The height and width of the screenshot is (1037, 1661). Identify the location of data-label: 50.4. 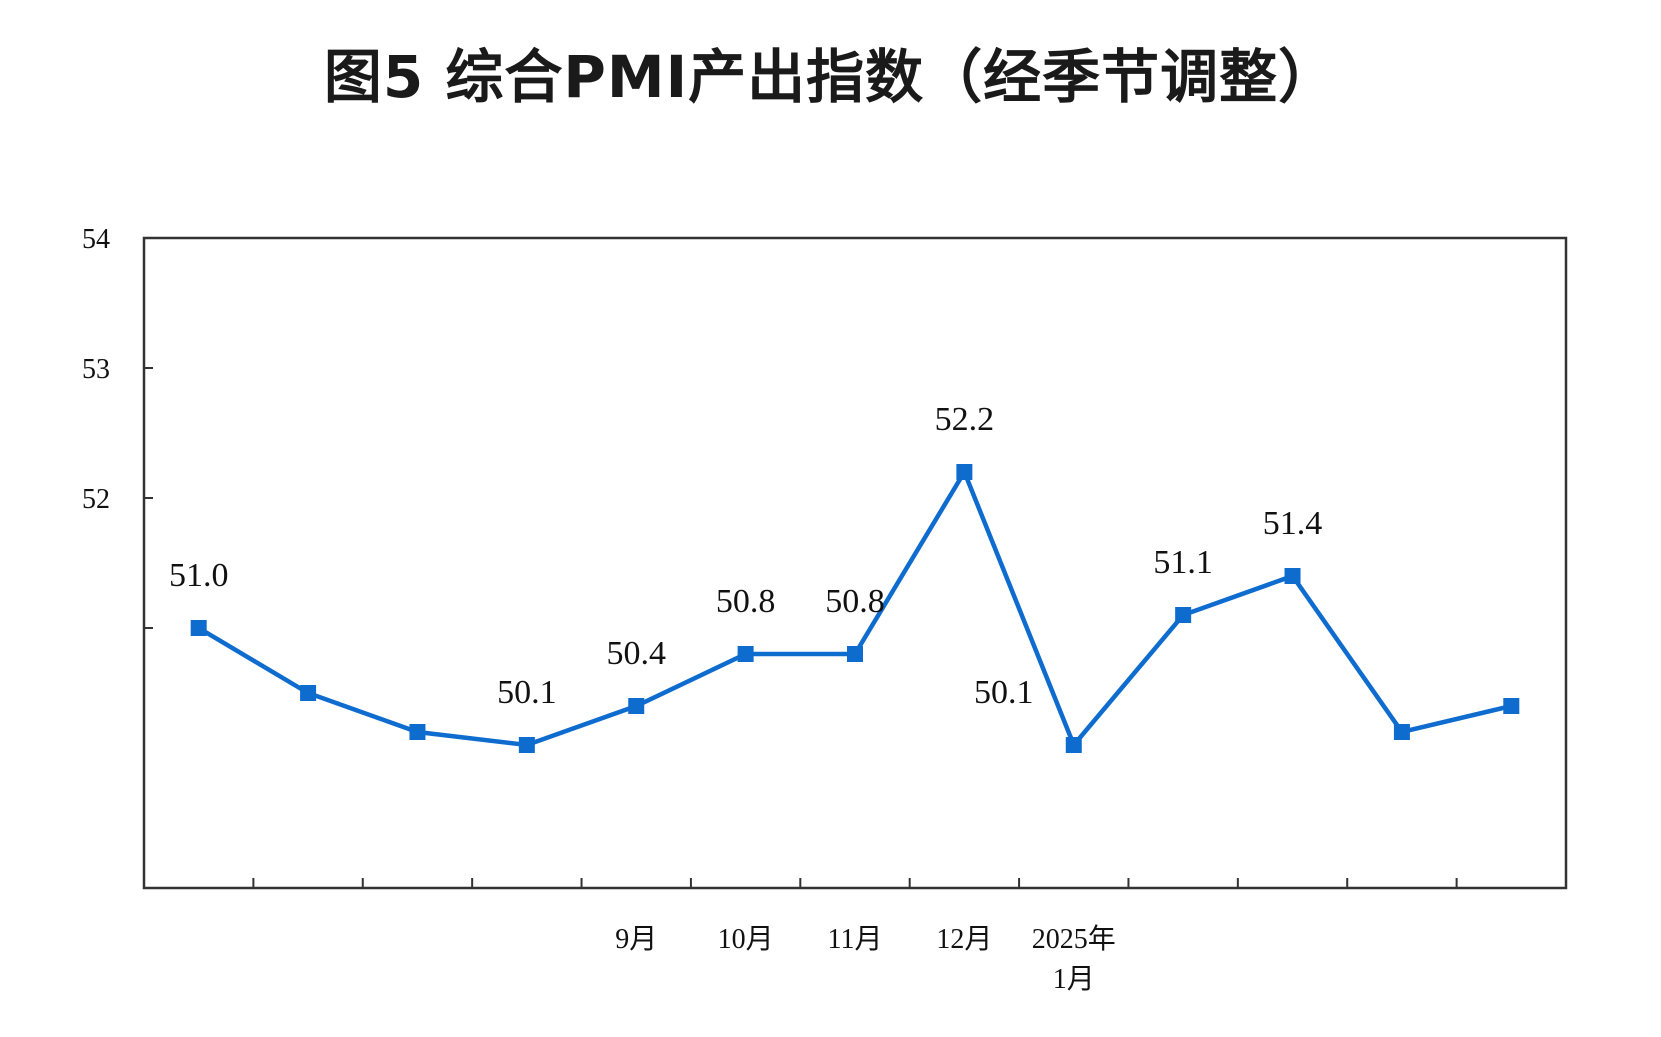
(636, 653).